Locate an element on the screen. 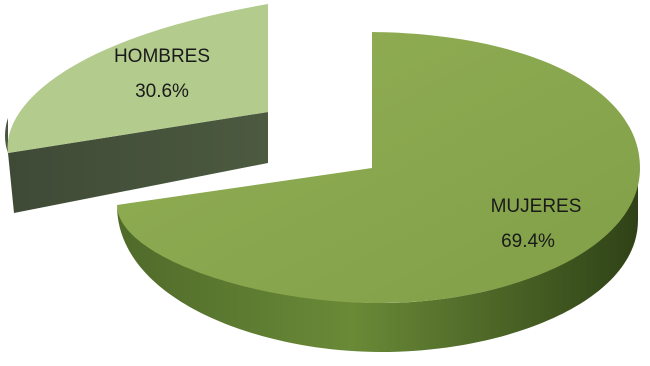  label-hombres-value: 30.6% is located at coordinates (162, 91).